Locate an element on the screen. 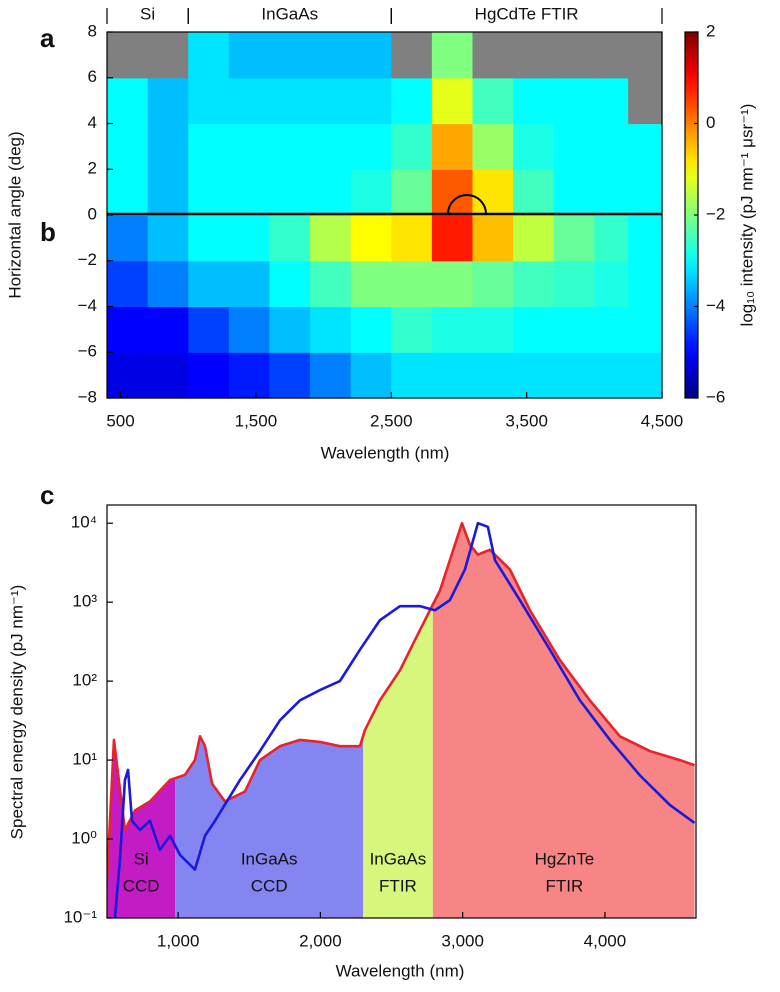 This screenshot has height=992, width=780. x-tick-label: 500 is located at coordinates (120, 420).